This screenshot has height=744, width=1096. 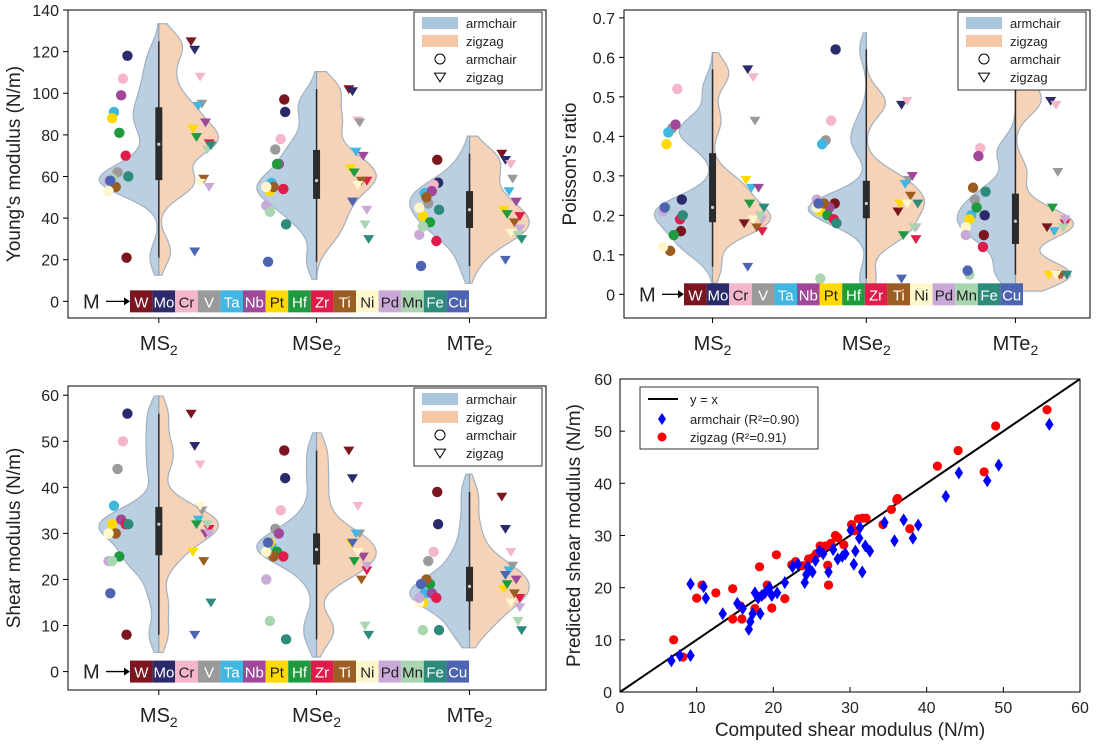 I want to click on element-swatch-pt, so click(x=277, y=671).